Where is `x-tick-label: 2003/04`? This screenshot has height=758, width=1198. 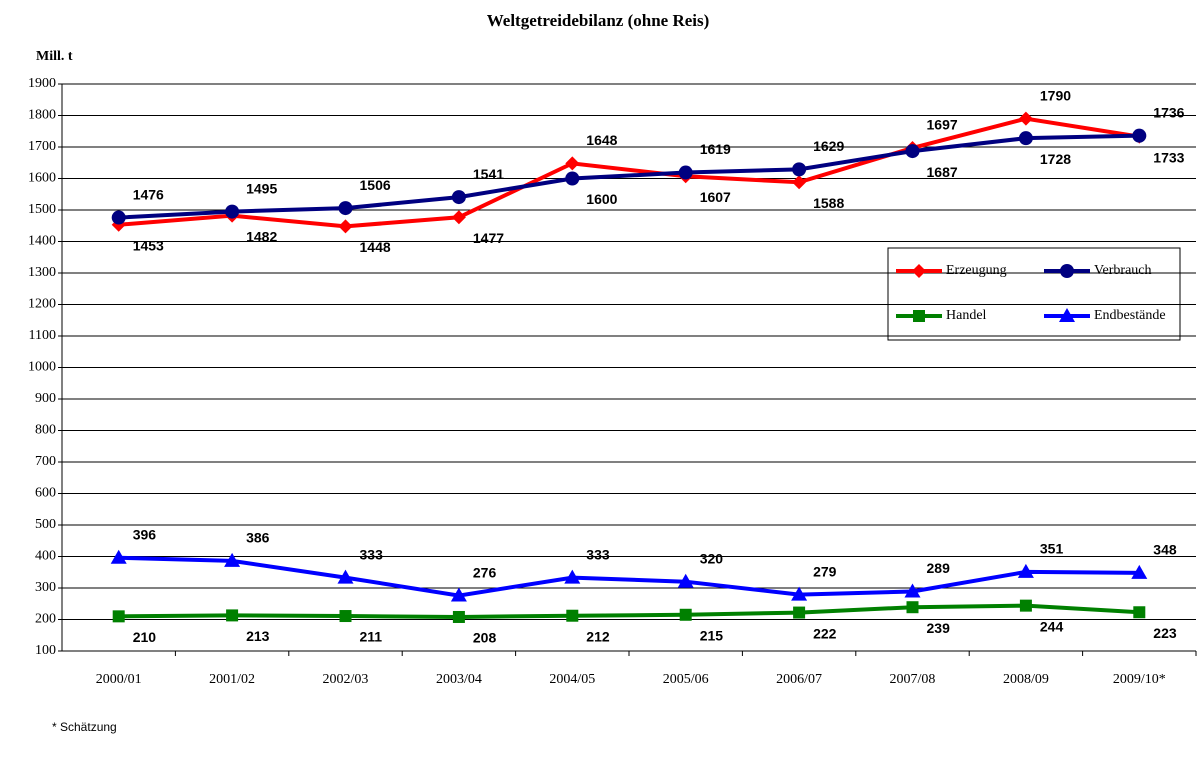 x-tick-label: 2003/04 is located at coordinates (459, 679).